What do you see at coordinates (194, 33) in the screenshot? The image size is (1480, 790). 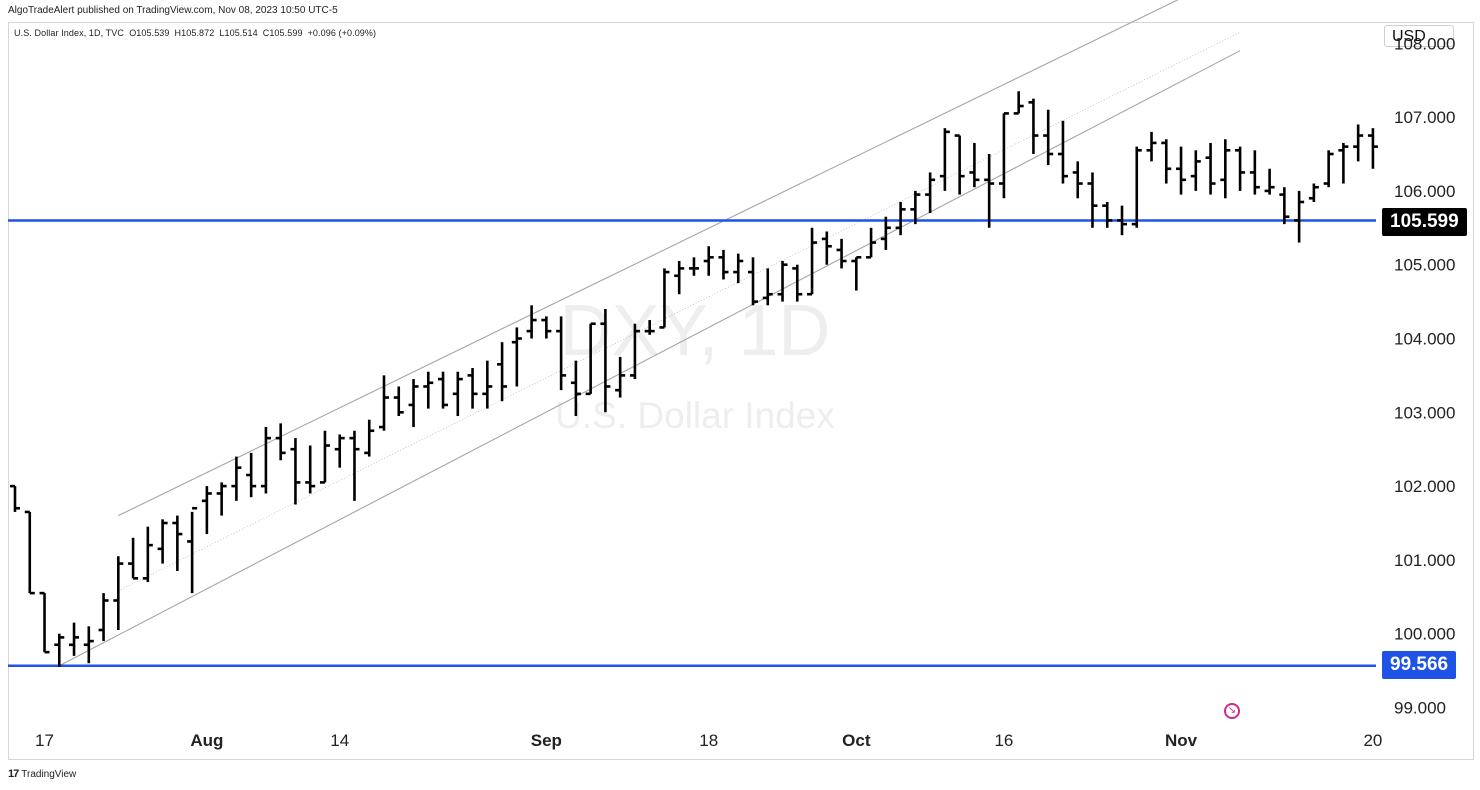 I see `legend-high: H105.872` at bounding box center [194, 33].